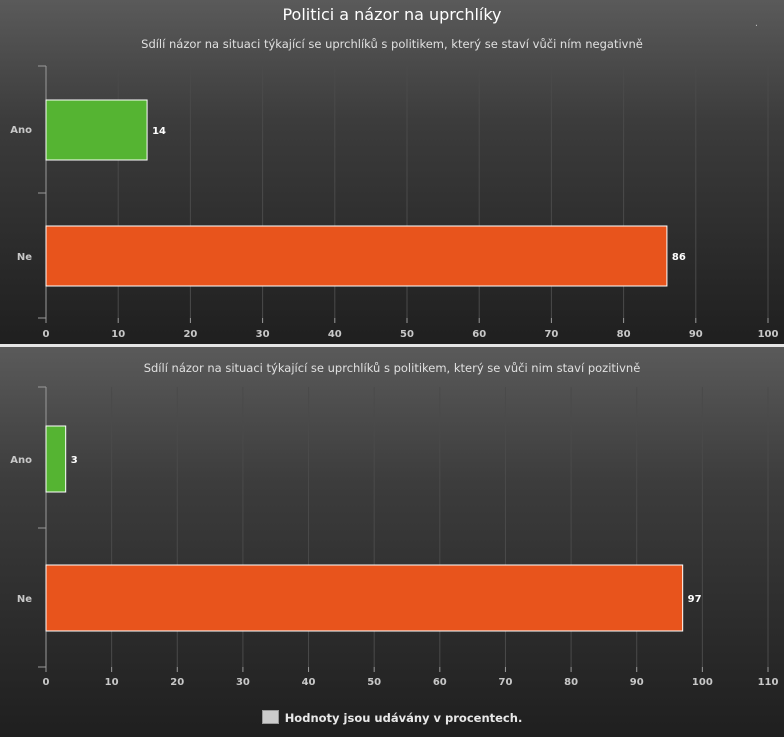 The image size is (784, 737). Describe the element at coordinates (403, 718) in the screenshot. I see `legend-label: Hodnoty jsou udávány v procentech.` at that location.